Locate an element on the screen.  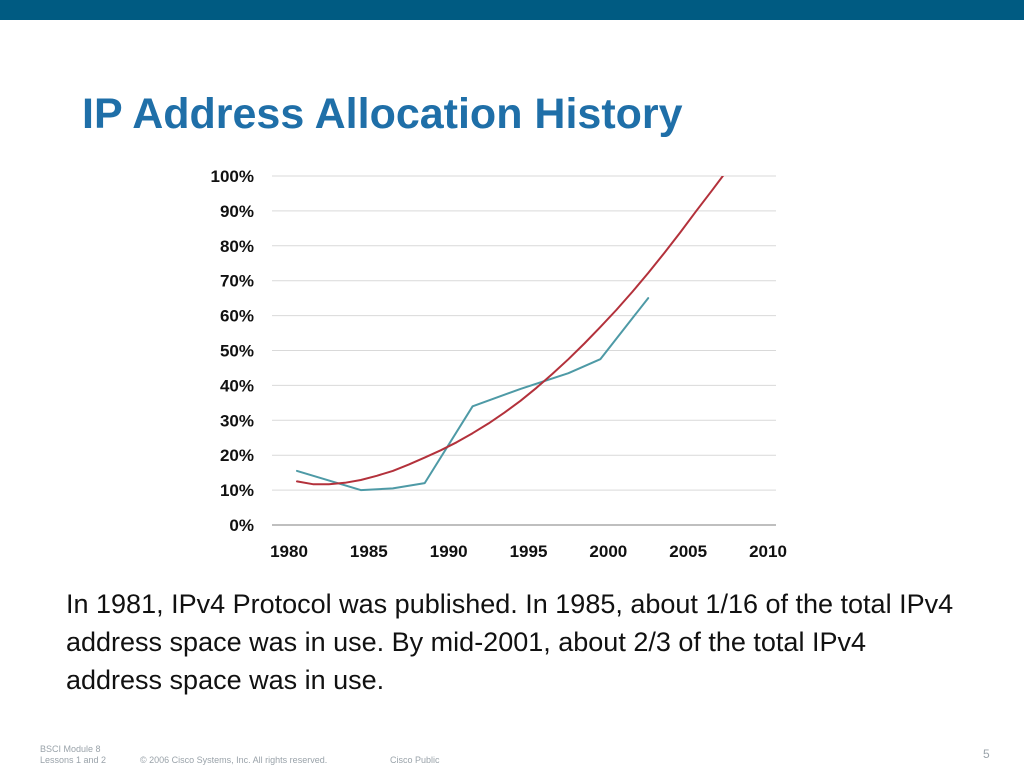
y-tick-label: 20% is located at coordinates (237, 455).